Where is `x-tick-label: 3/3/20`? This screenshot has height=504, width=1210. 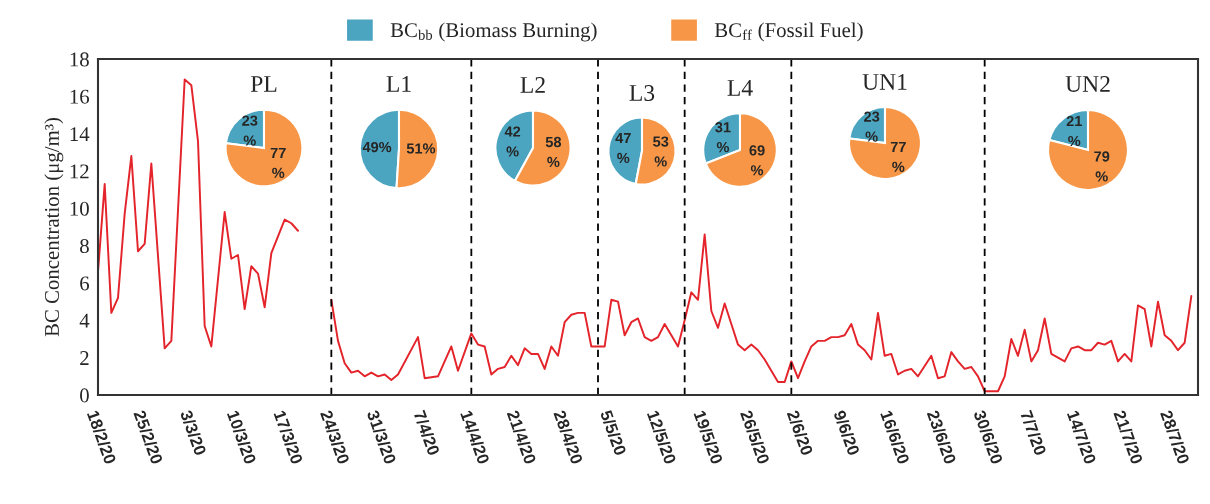
x-tick-label: 3/3/20 is located at coordinates (193, 433).